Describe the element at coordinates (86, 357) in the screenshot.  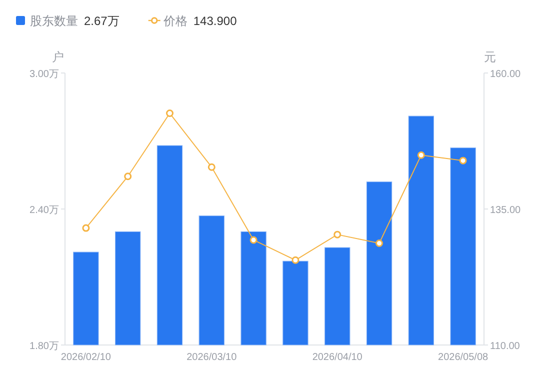
I see `x-tick-label: 2026/02/10` at that location.